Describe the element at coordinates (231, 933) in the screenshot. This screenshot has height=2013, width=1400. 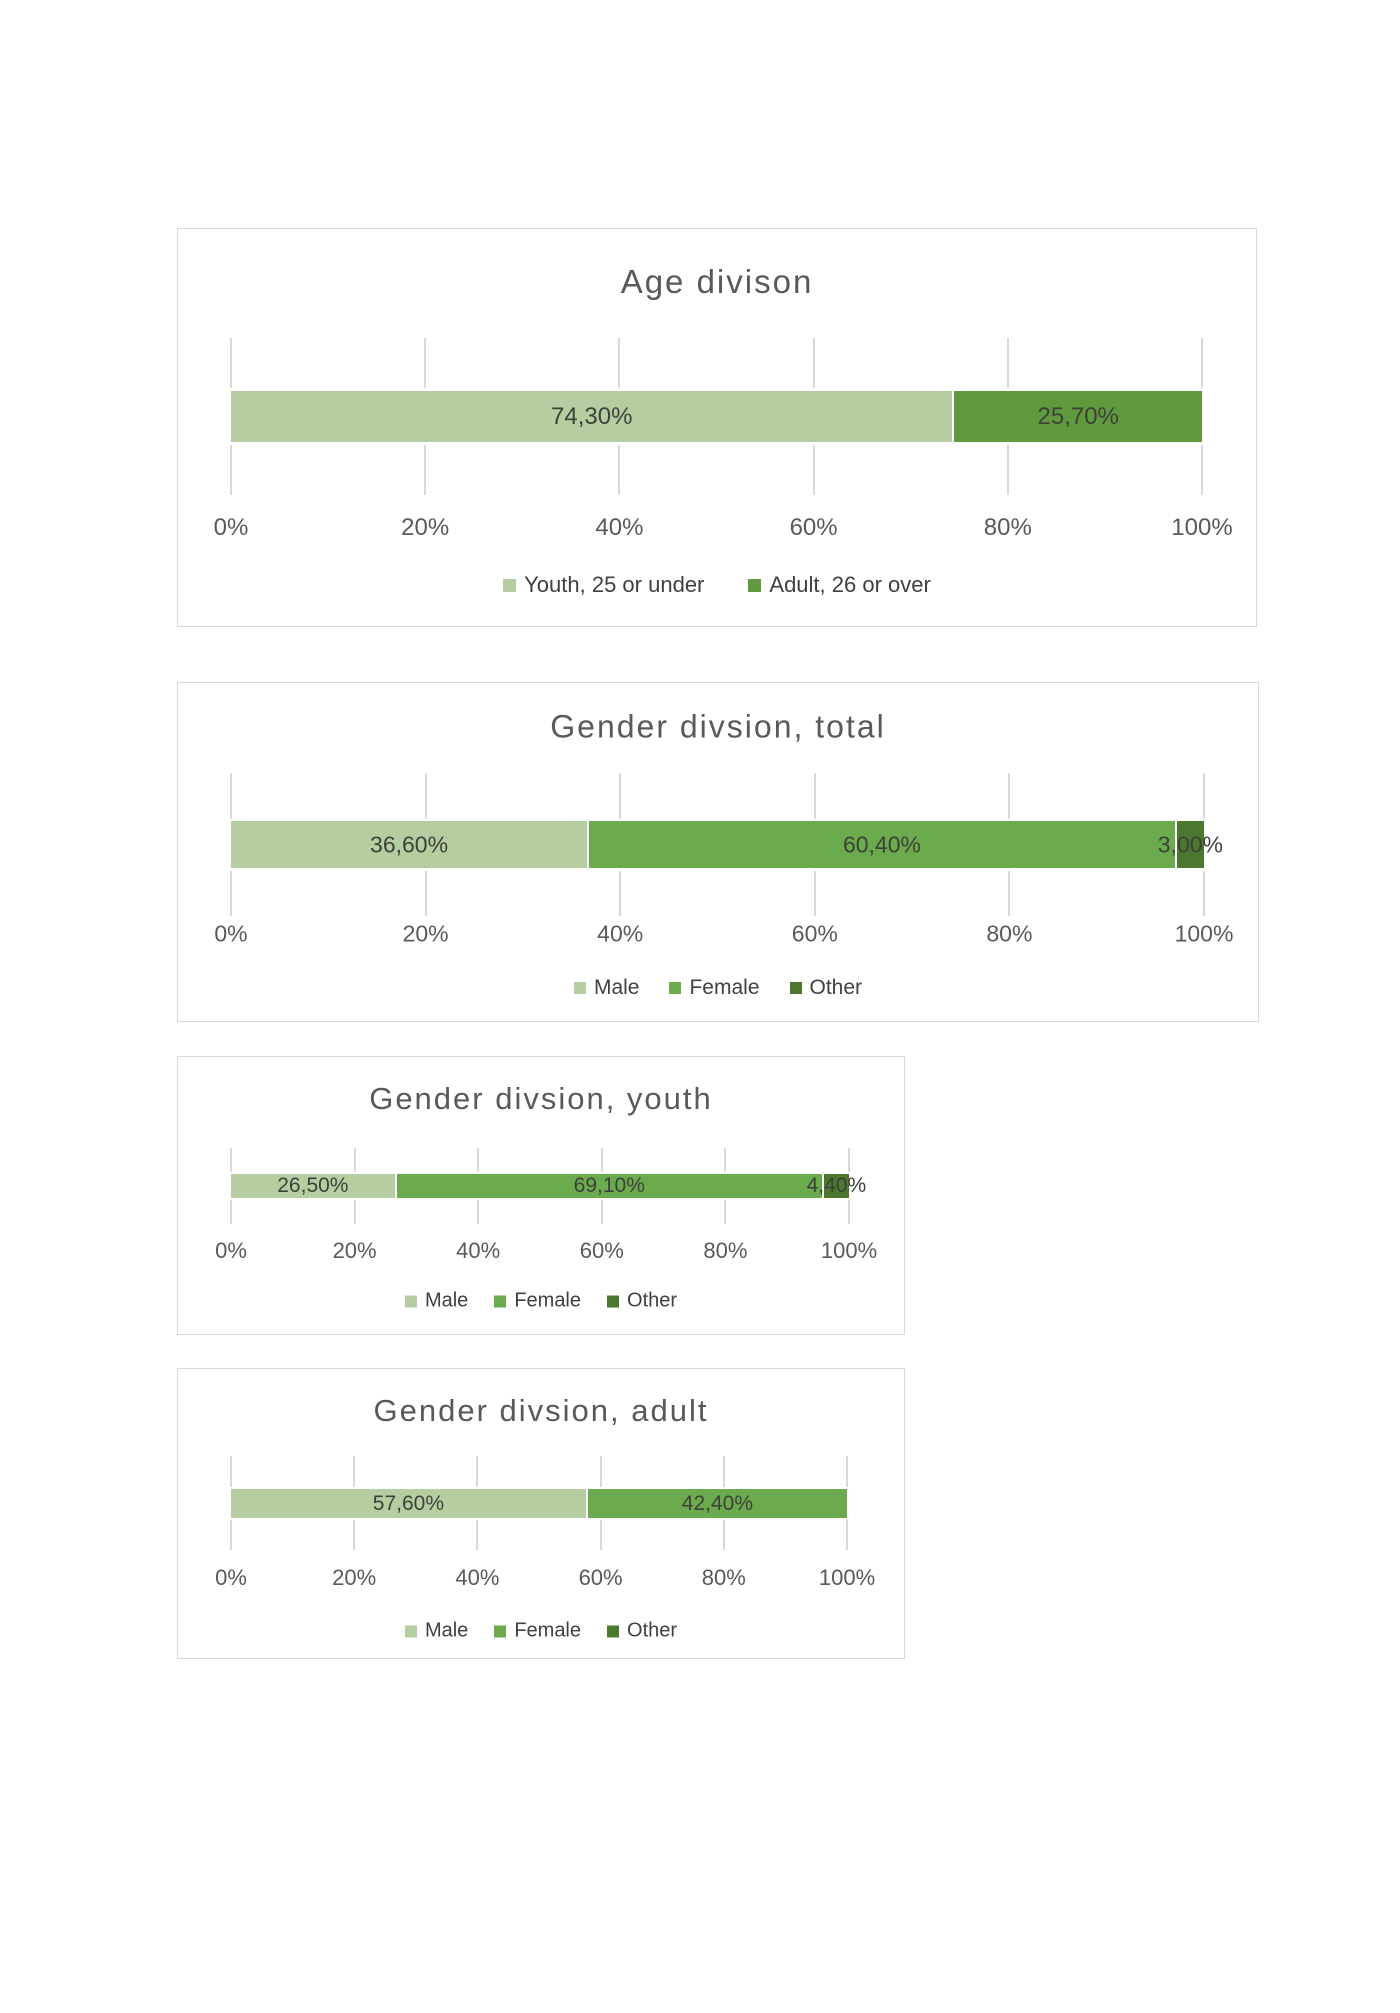
I see `x-axis-label: 0%` at that location.